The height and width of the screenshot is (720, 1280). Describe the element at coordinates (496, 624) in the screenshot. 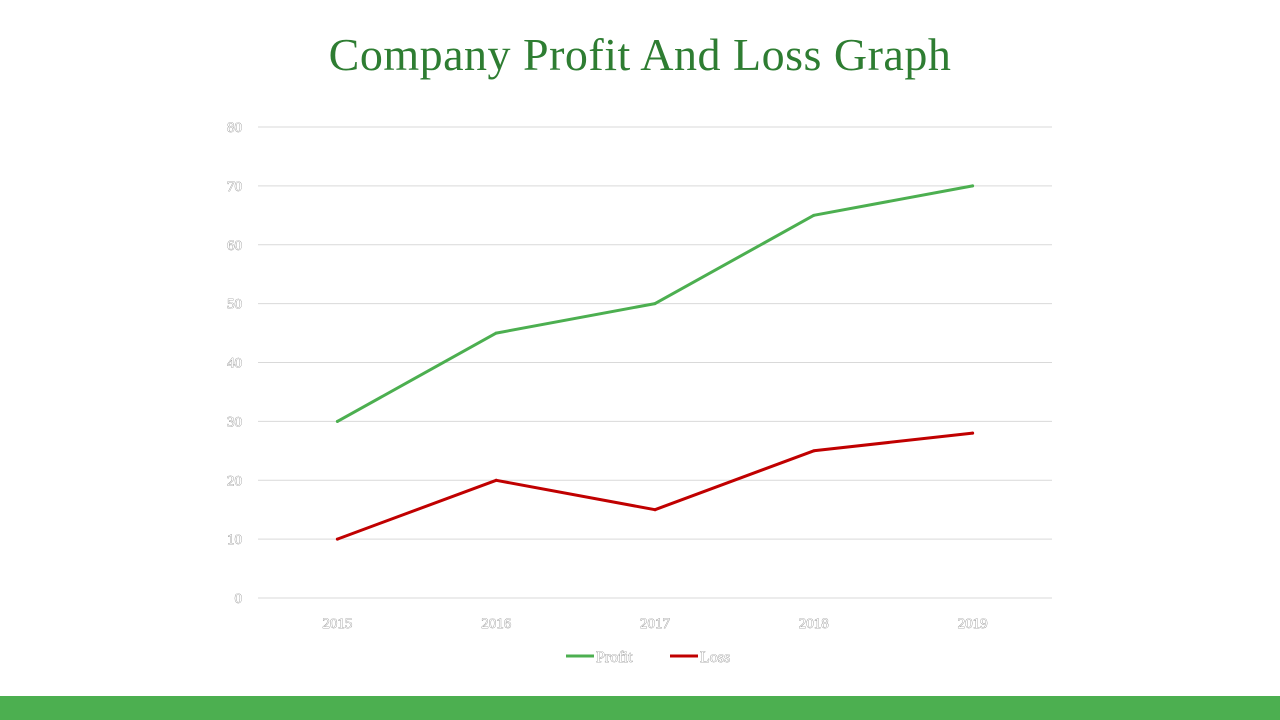

I see `x-tick-label-2016: 2016` at that location.